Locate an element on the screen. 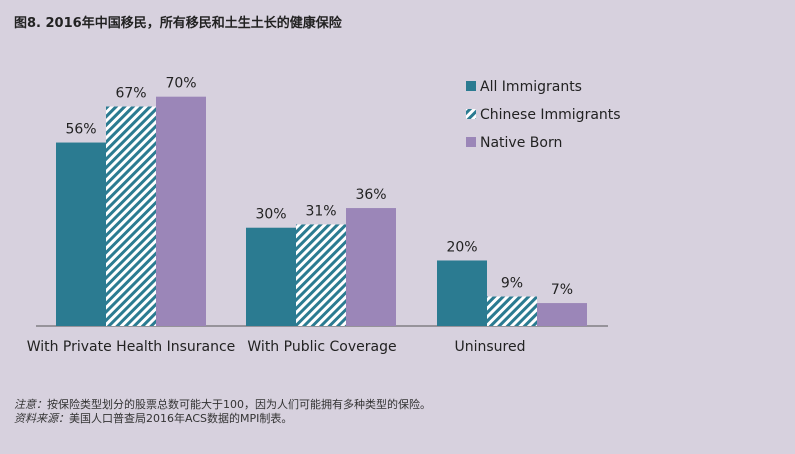 This screenshot has width=795, height=454. legend-label: Chinese Immigrants is located at coordinates (550, 115).